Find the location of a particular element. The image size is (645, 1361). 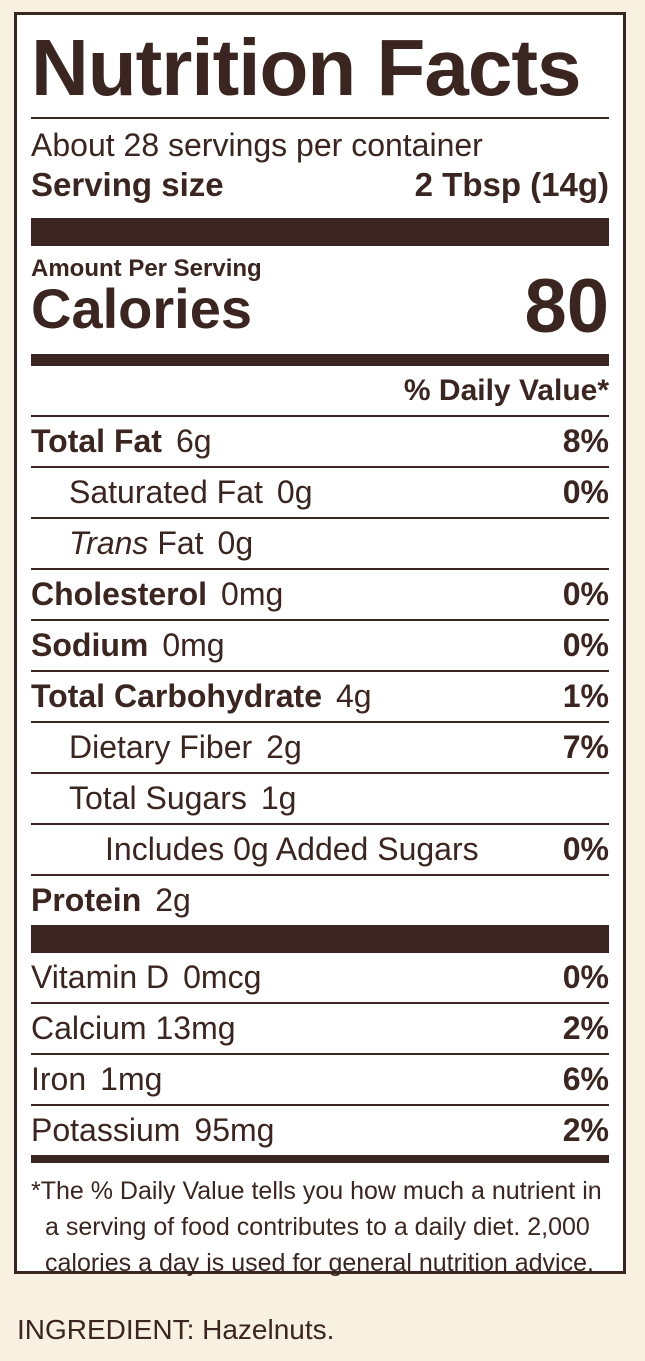

medium-divider is located at coordinates (320, 360).